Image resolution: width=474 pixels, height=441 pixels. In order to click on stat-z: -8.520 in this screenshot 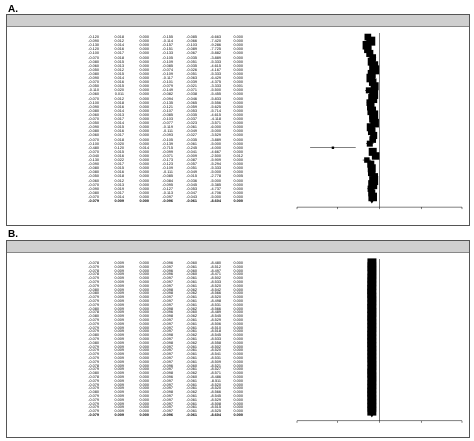, I will do `click(215, 384)`.